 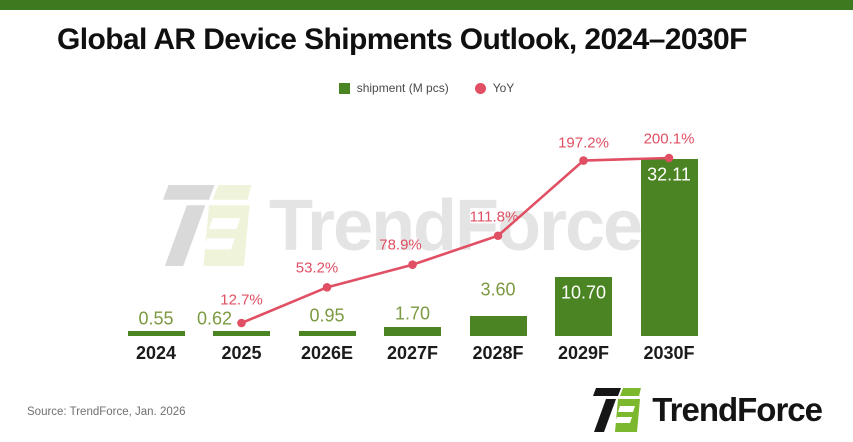 I want to click on yoy-value-label: 12.7%, so click(x=241, y=300).